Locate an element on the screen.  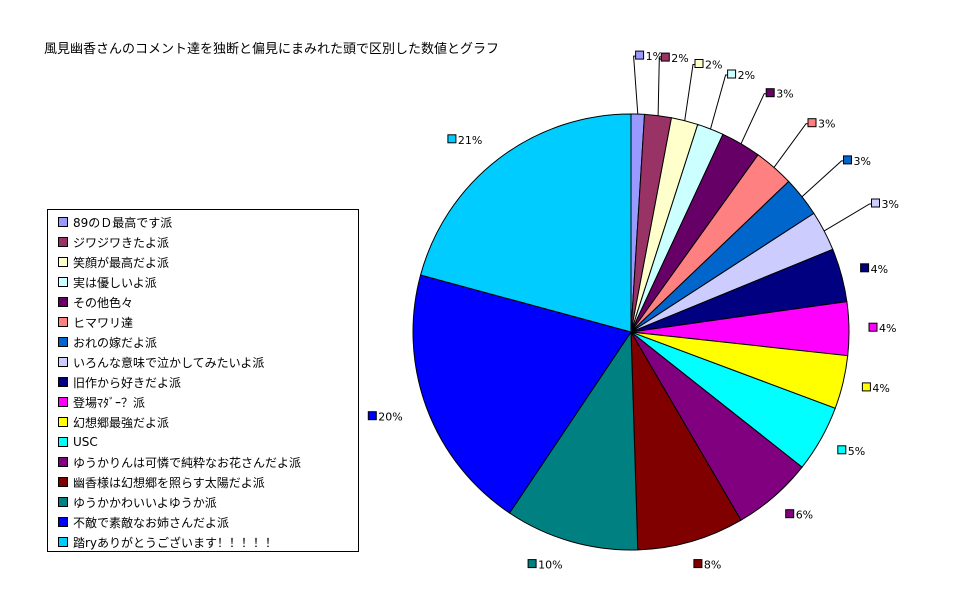
legend-label: ジワジワきたよ派 is located at coordinates (121, 242).